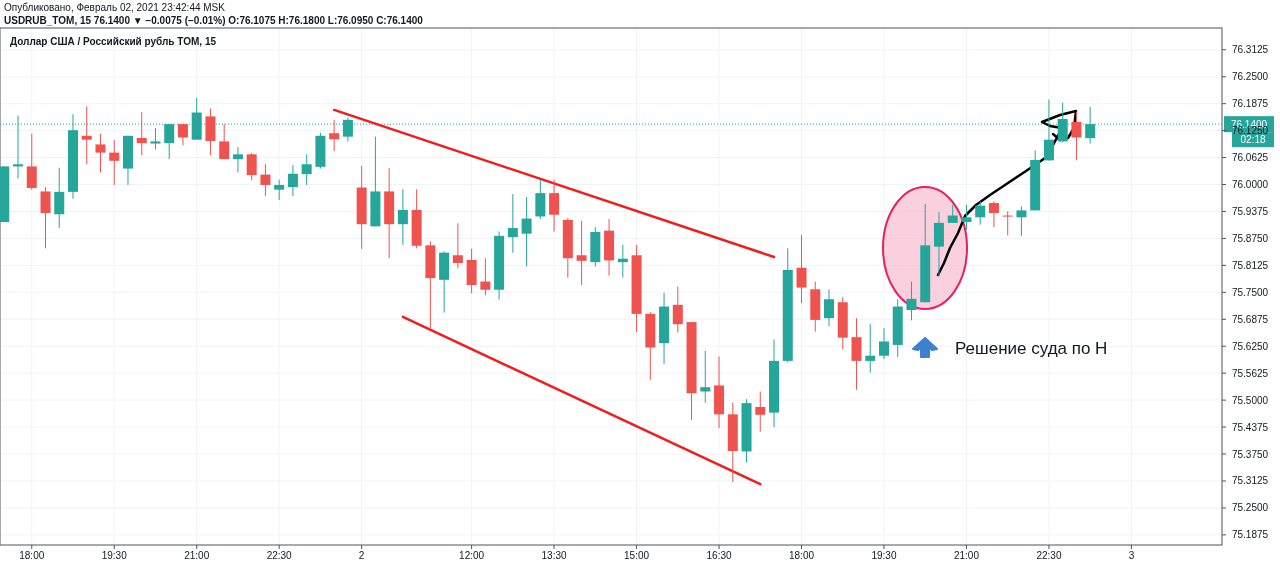  Describe the element at coordinates (554, 555) in the screenshot. I see `x-tick-label: 13:30` at that location.